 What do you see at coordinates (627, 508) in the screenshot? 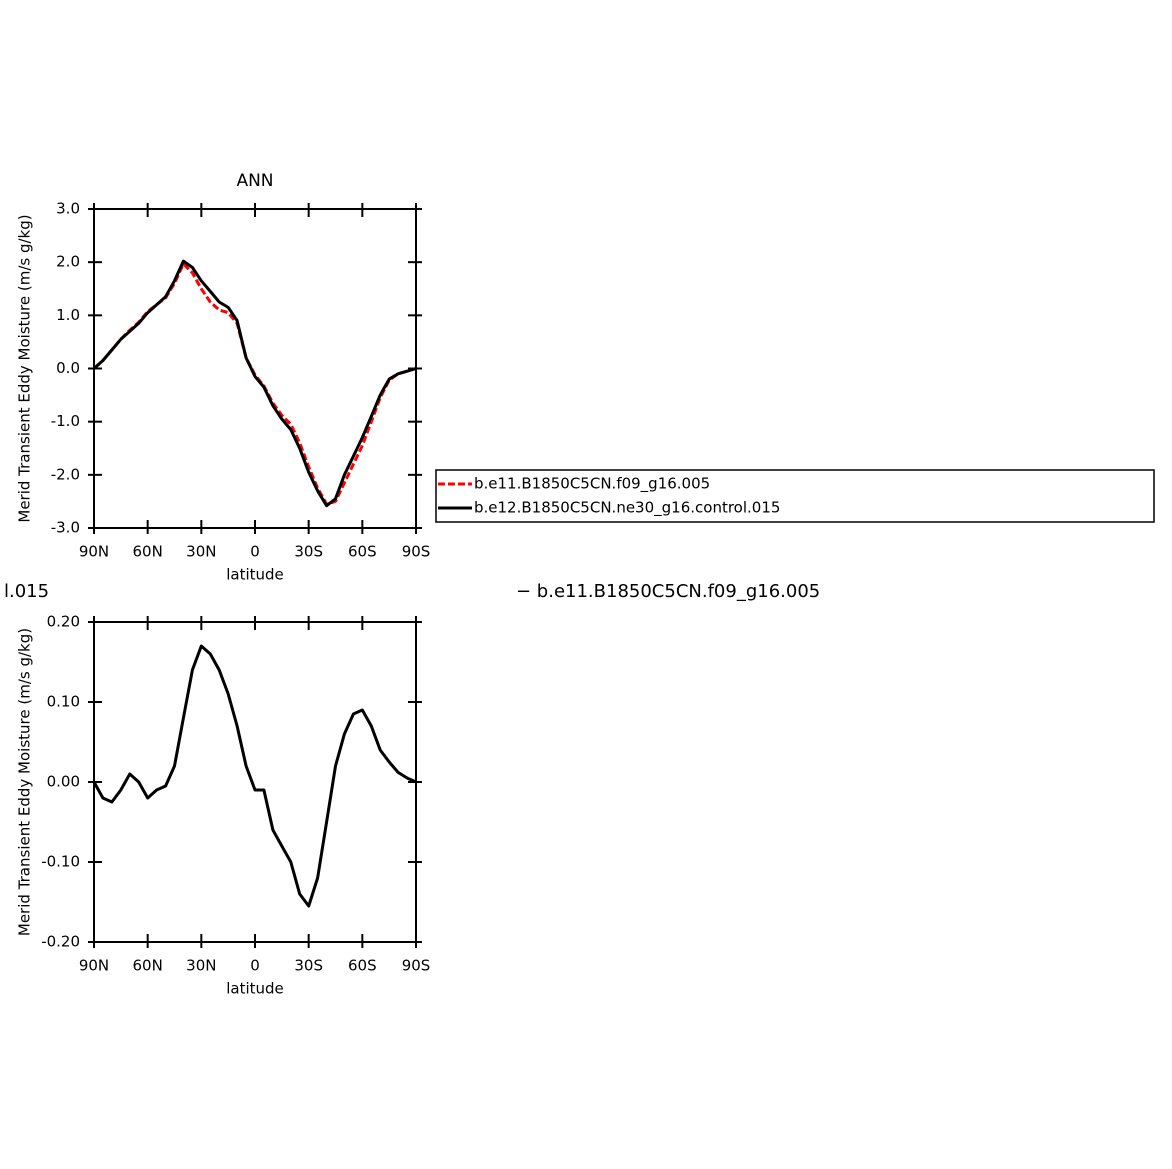
I see `legend-label: b.e12.B1850C5CN.ne30_g16.control.015` at bounding box center [627, 508].